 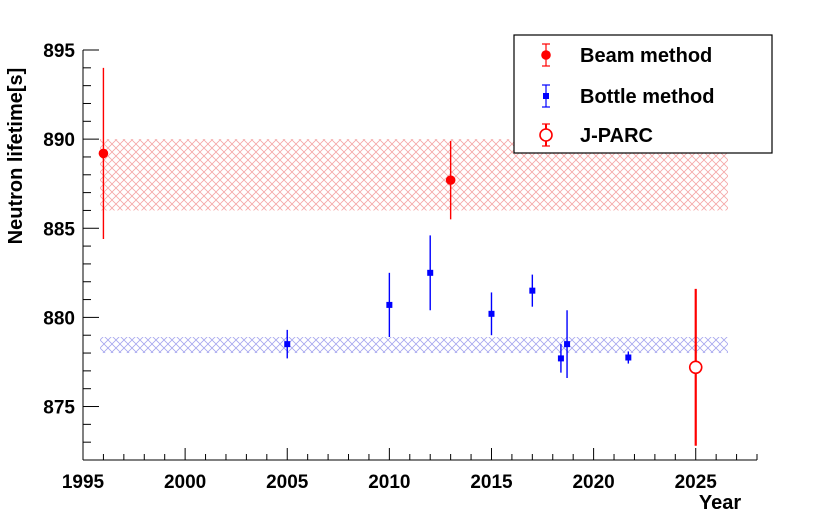 What do you see at coordinates (646, 56) in the screenshot?
I see `legend-label: Beam method` at bounding box center [646, 56].